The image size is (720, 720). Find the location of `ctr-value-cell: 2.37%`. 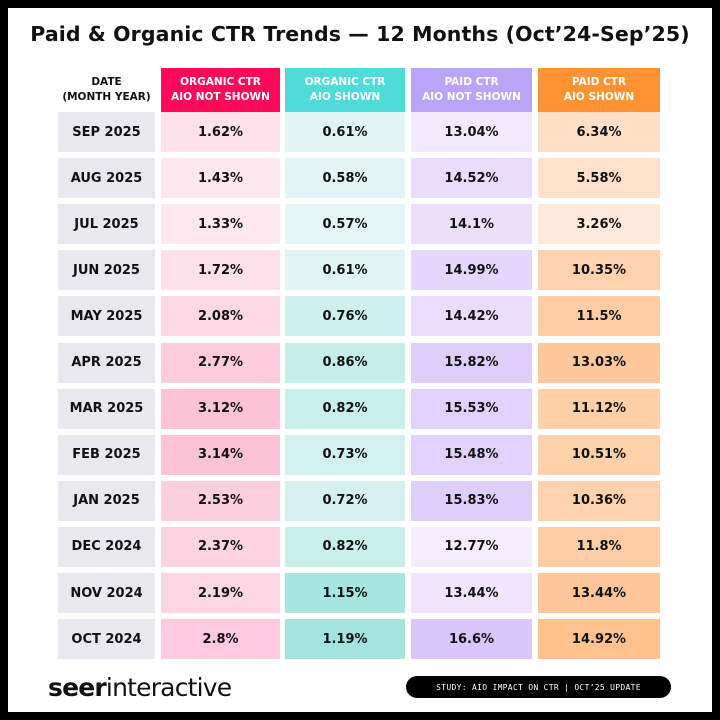

ctr-value-cell: 2.37% is located at coordinates (220, 546).